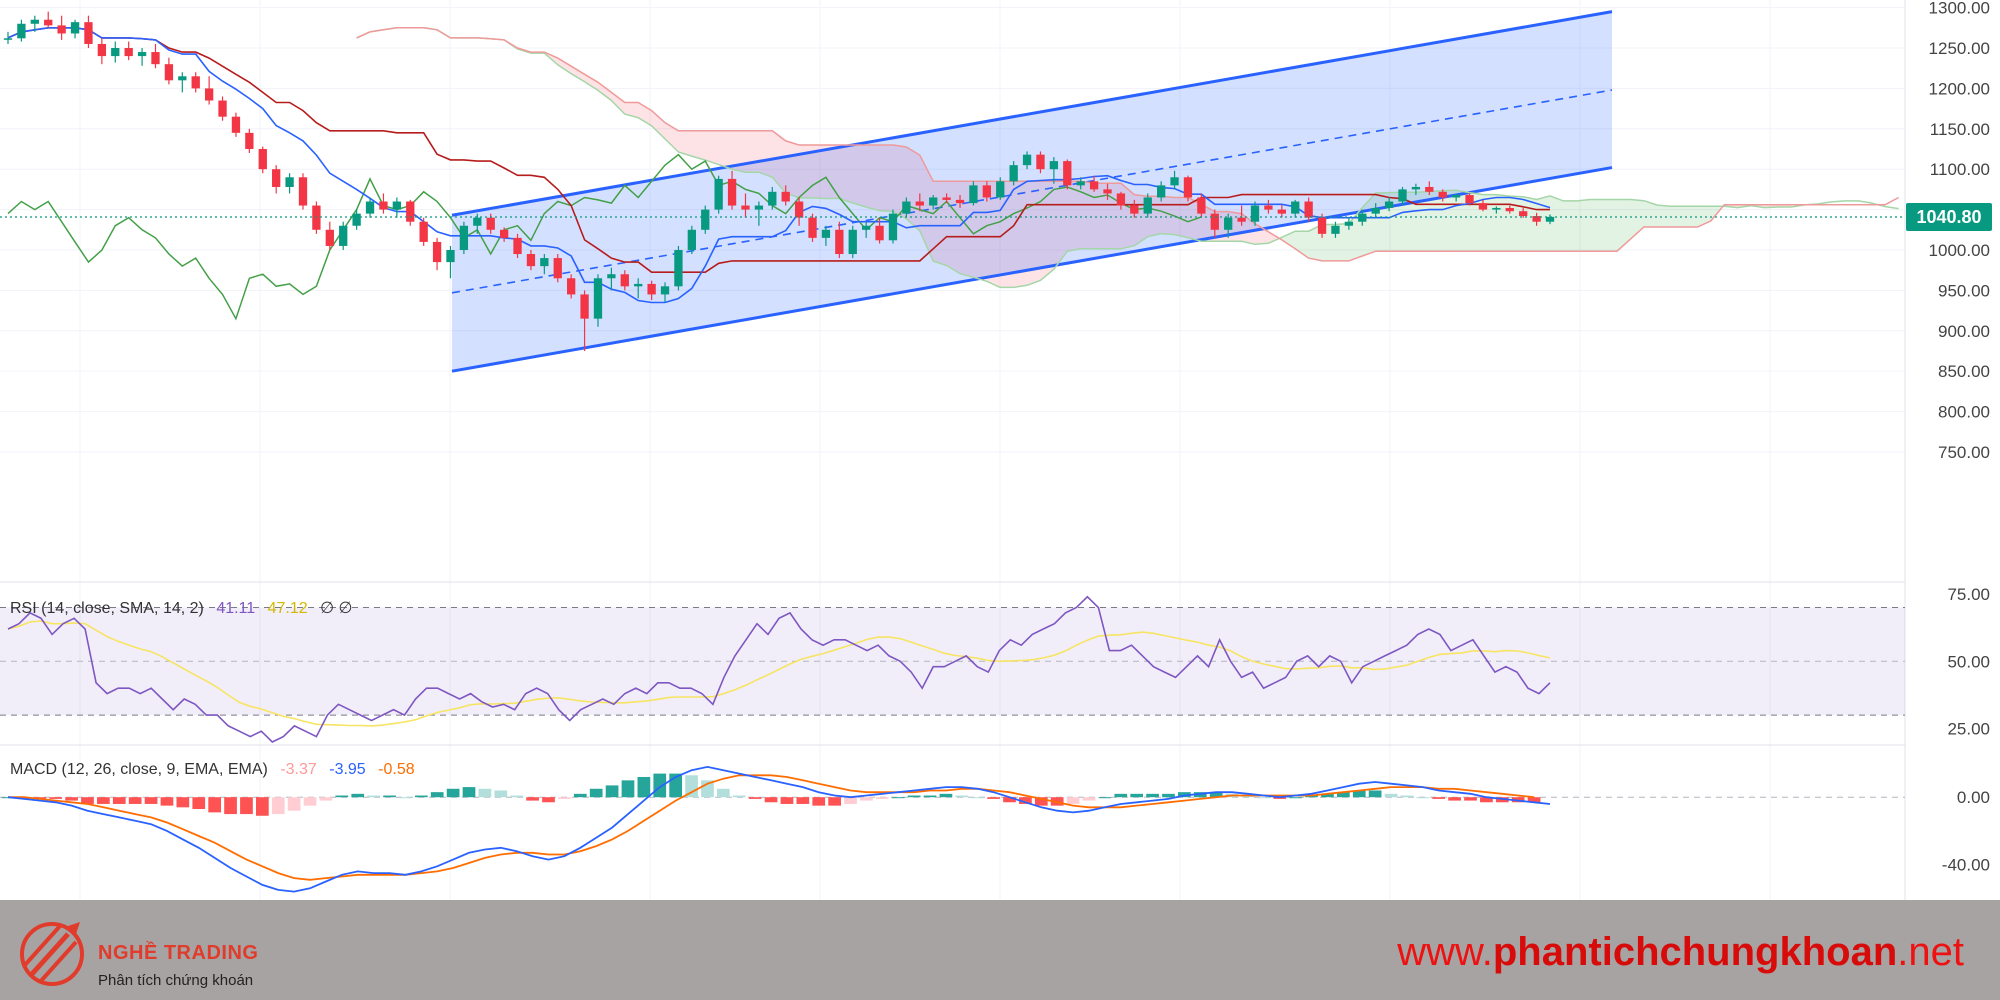 This screenshot has width=2000, height=1000. What do you see at coordinates (1680, 952) in the screenshot?
I see `website-link: www.phantichchungkhoan.net` at bounding box center [1680, 952].